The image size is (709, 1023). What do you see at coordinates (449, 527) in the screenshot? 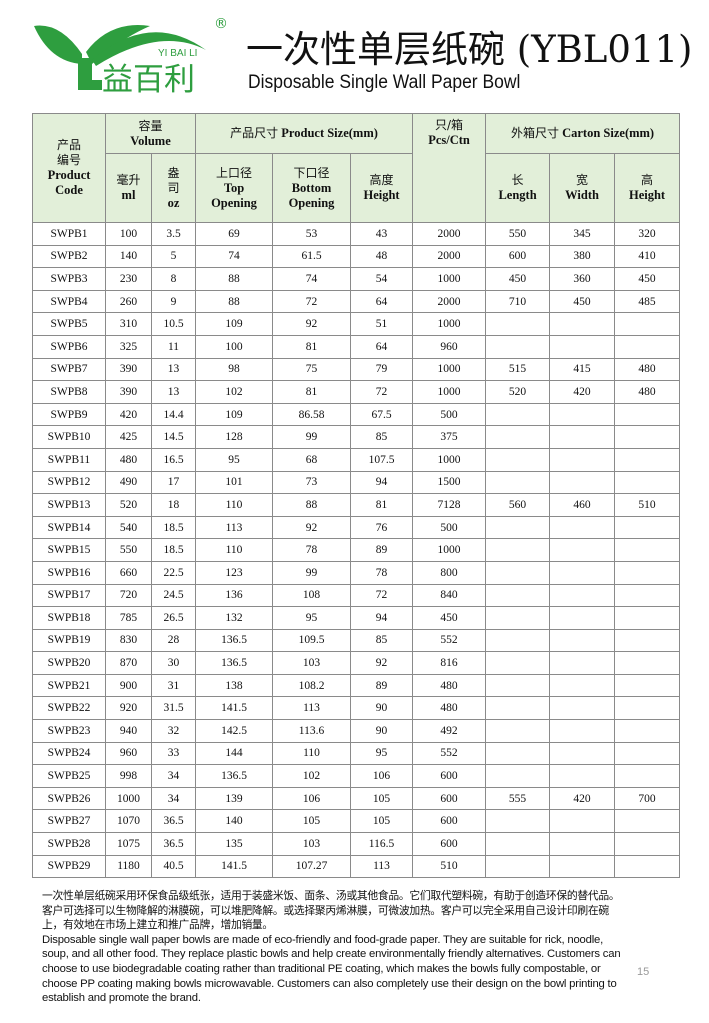
I see `table-cell: 500` at bounding box center [449, 527].